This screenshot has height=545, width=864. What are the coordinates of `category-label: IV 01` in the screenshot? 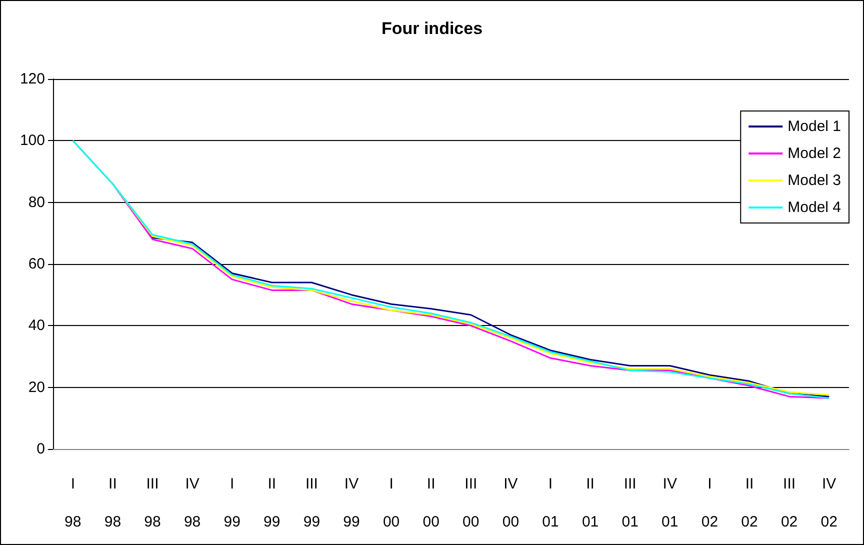 It's located at (670, 503).